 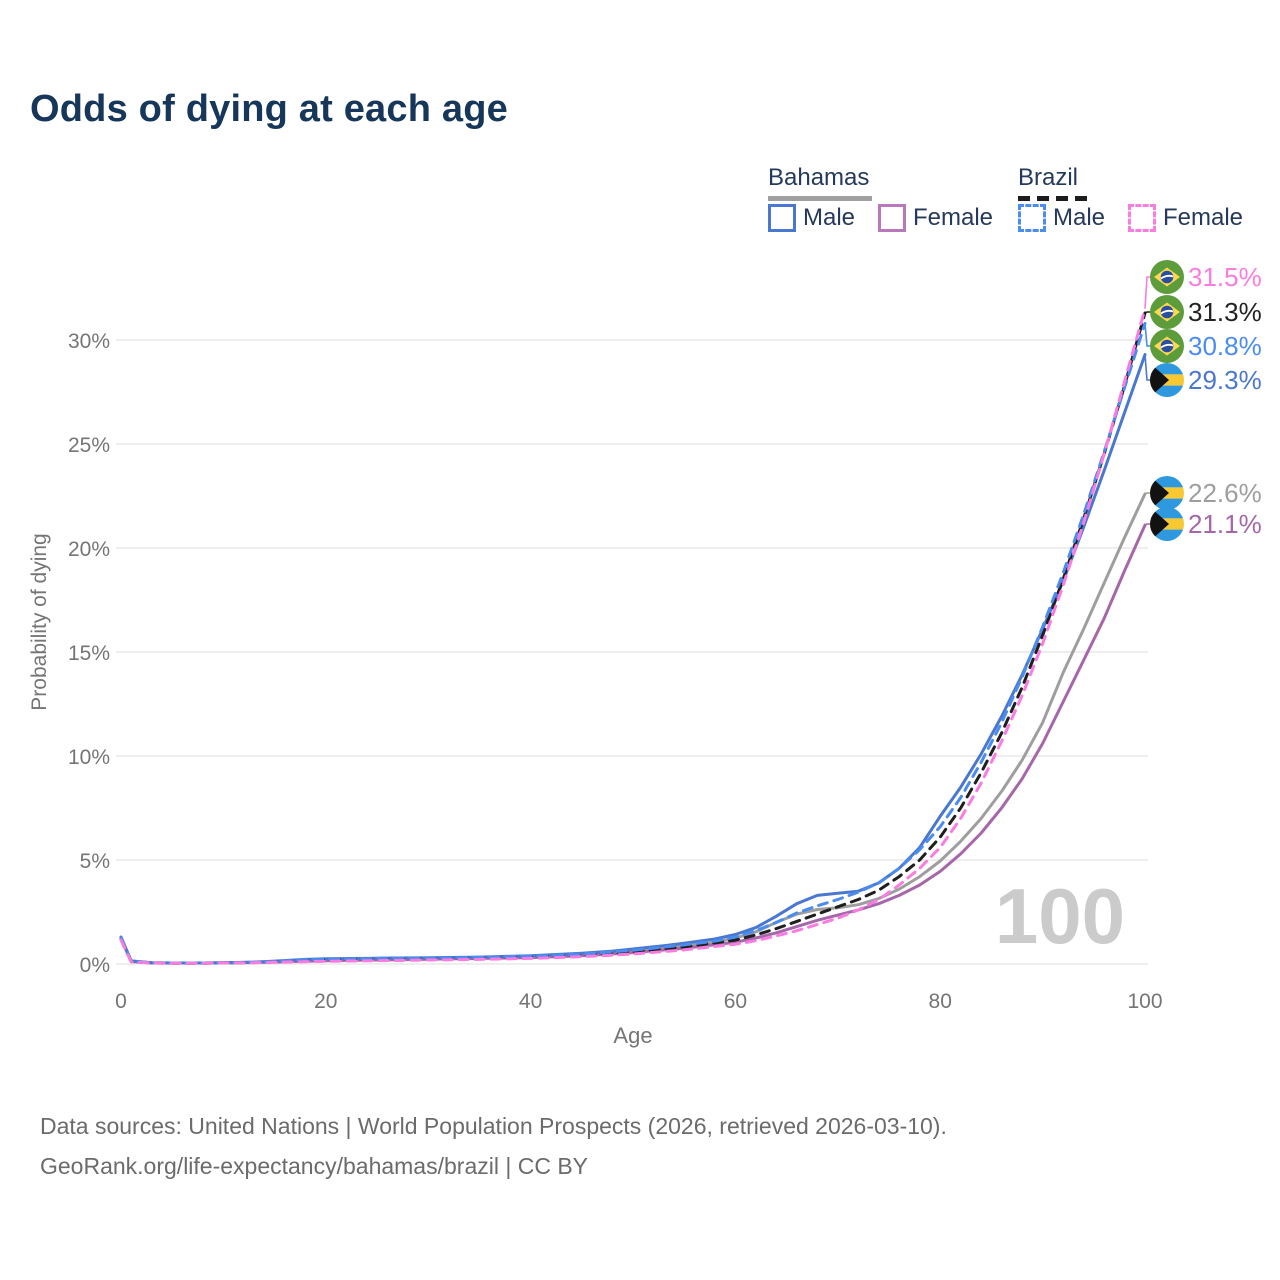 I want to click on x-tick-label: 60, so click(x=735, y=1001).